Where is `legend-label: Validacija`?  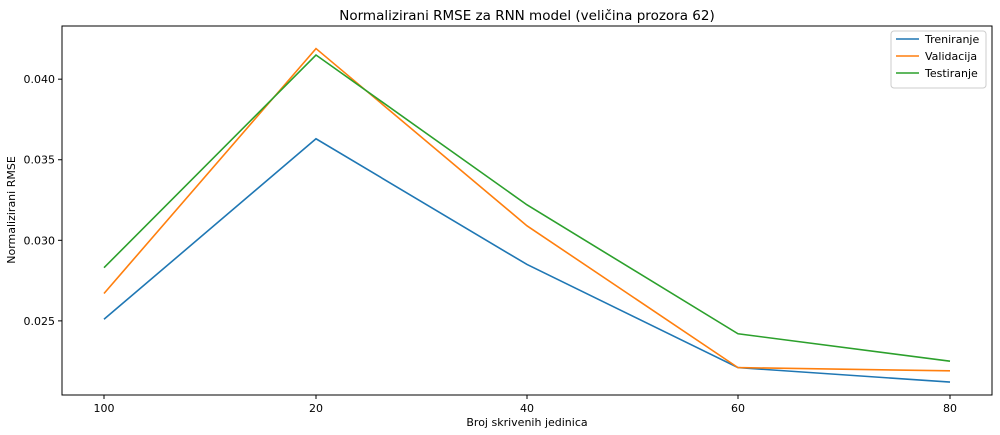
legend-label: Validacija is located at coordinates (951, 56).